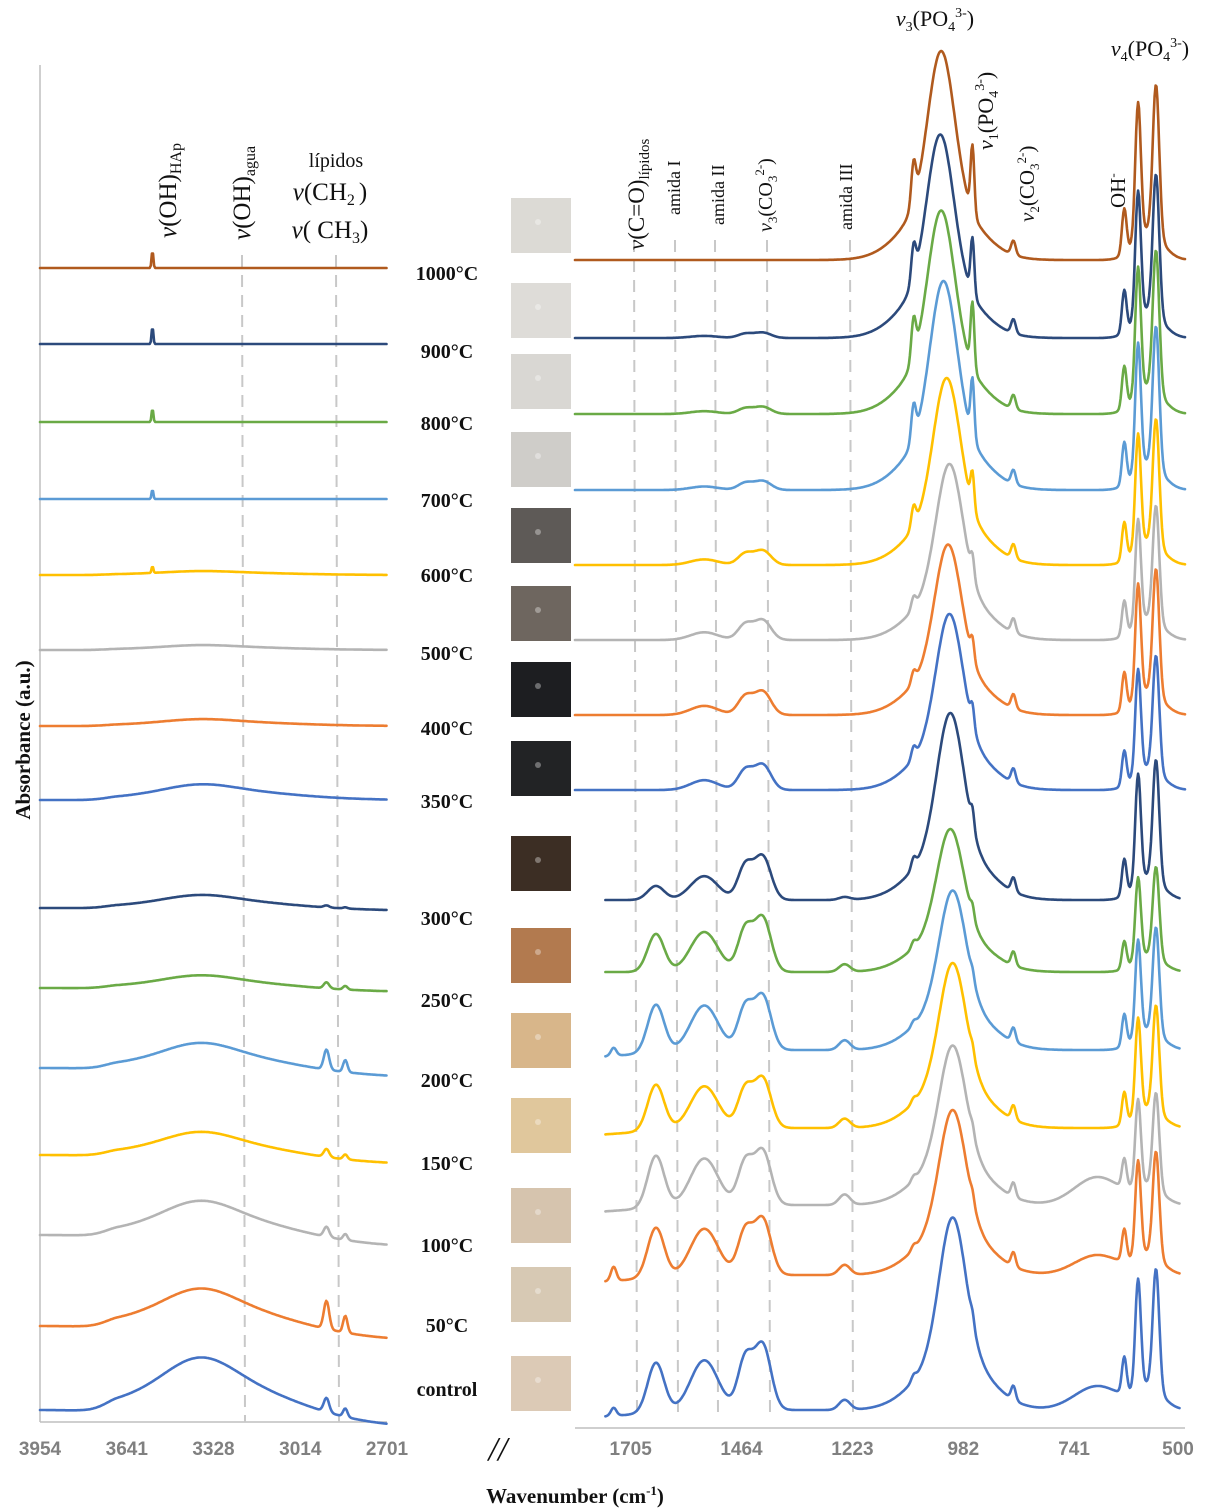  I want to click on left-series-400°C, so click(213, 722).